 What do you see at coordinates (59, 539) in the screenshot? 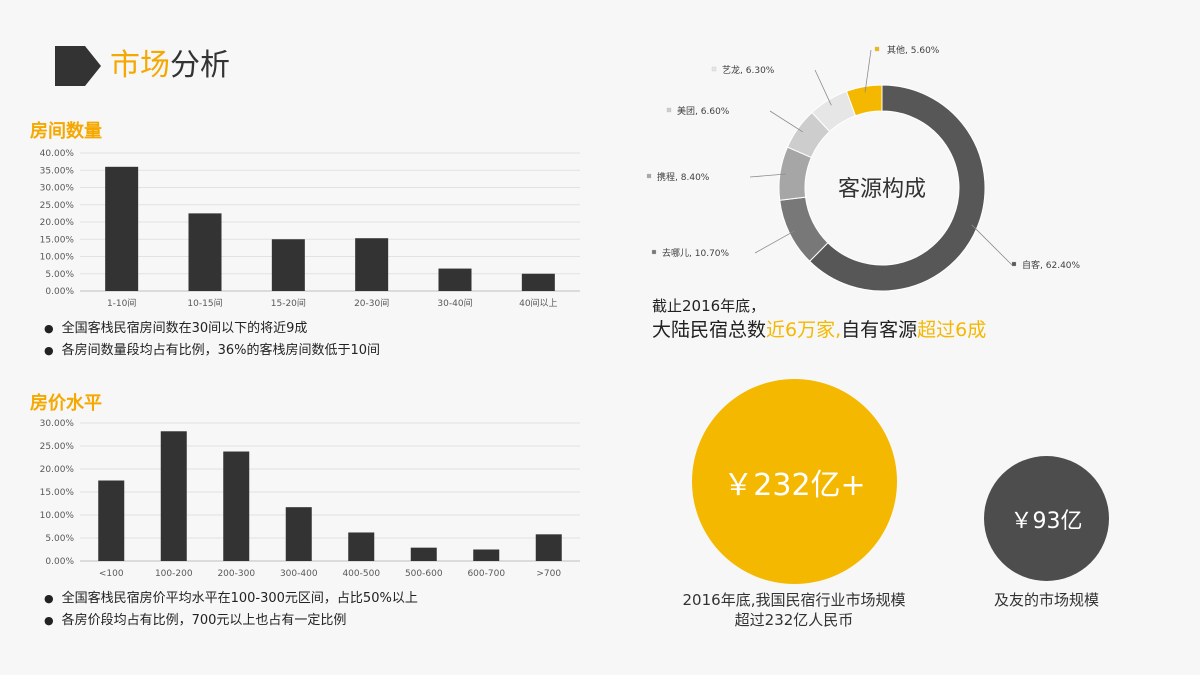
I see `prices-y-tick-label: 5.00%` at bounding box center [59, 539].